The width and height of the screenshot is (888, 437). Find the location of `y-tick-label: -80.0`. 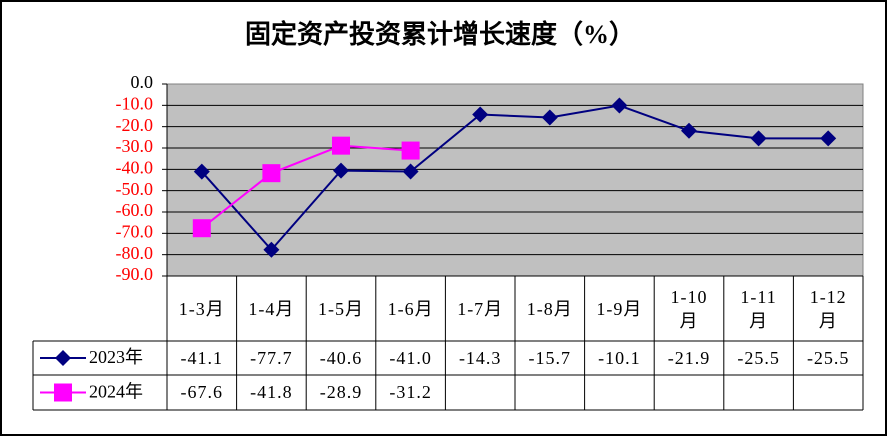

y-tick-label: -80.0 is located at coordinates (135, 253).